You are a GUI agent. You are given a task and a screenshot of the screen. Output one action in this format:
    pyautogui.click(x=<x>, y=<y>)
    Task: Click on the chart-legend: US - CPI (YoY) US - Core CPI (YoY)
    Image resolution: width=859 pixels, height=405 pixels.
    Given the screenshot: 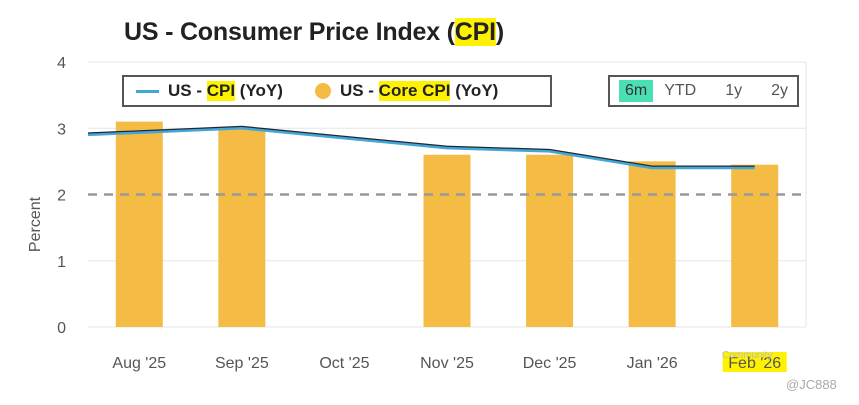 What is the action you would take?
    pyautogui.click(x=337, y=91)
    